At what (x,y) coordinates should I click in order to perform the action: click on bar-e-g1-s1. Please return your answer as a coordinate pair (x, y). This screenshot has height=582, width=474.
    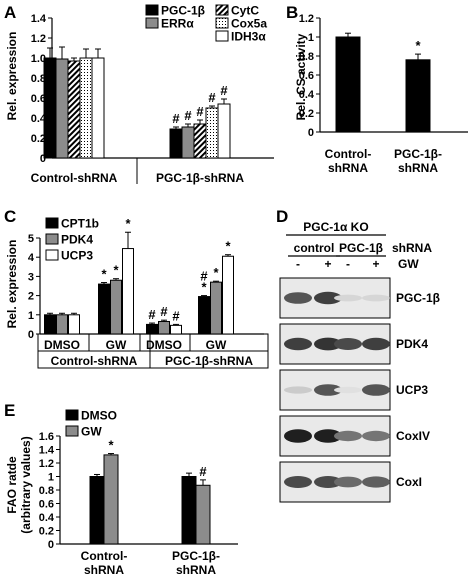
    Looking at the image, I should click on (203, 514).